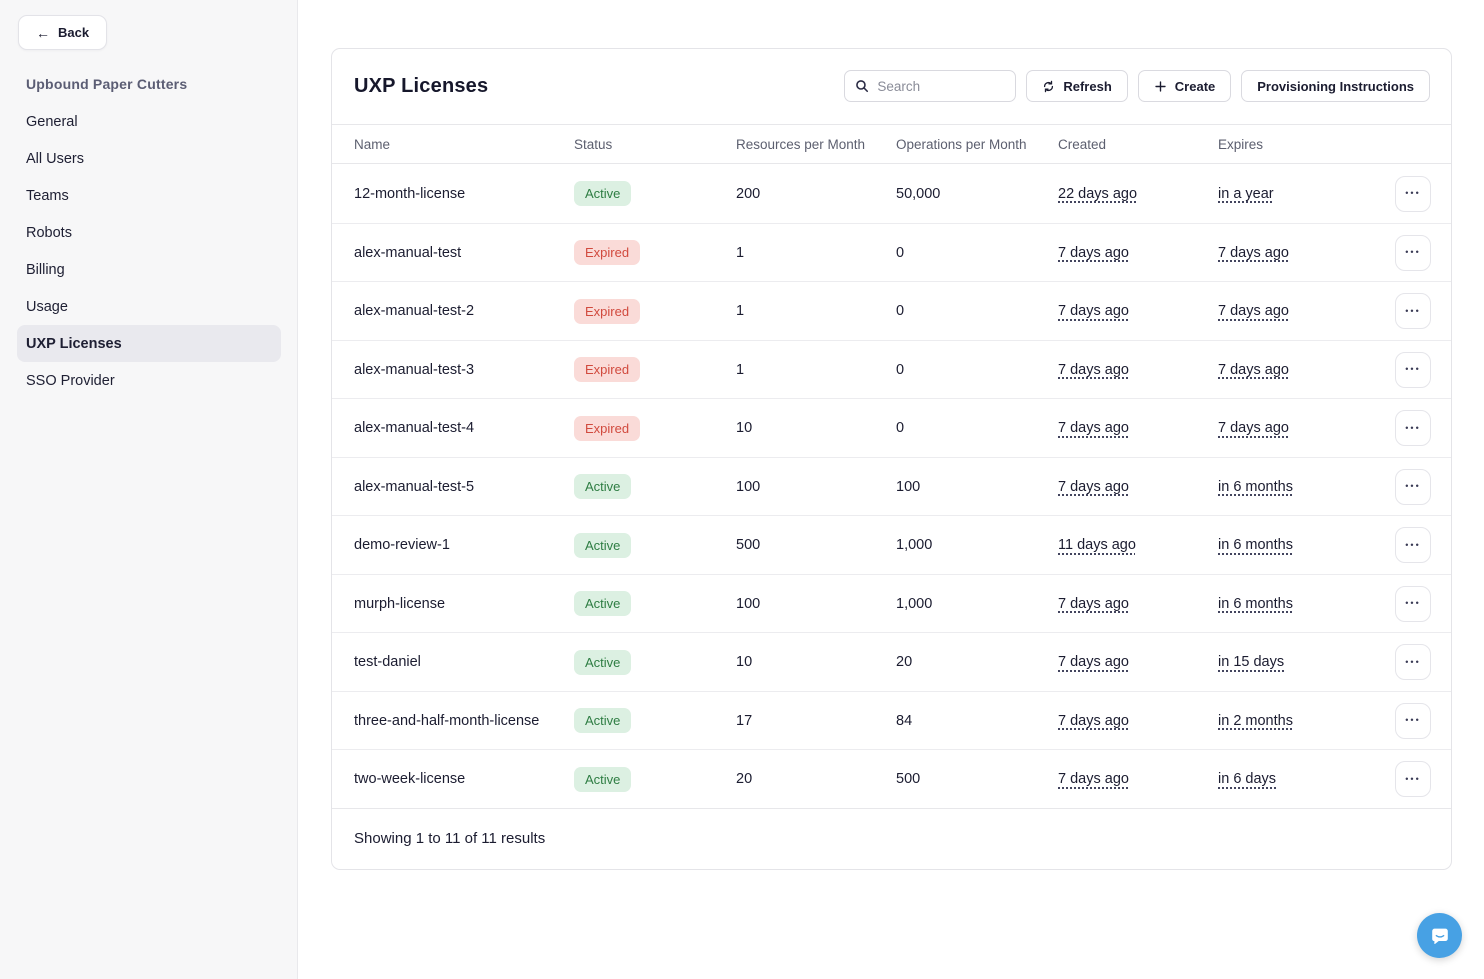 The height and width of the screenshot is (979, 1484). Describe the element at coordinates (748, 193) in the screenshot. I see `resources-per-month: 200` at that location.